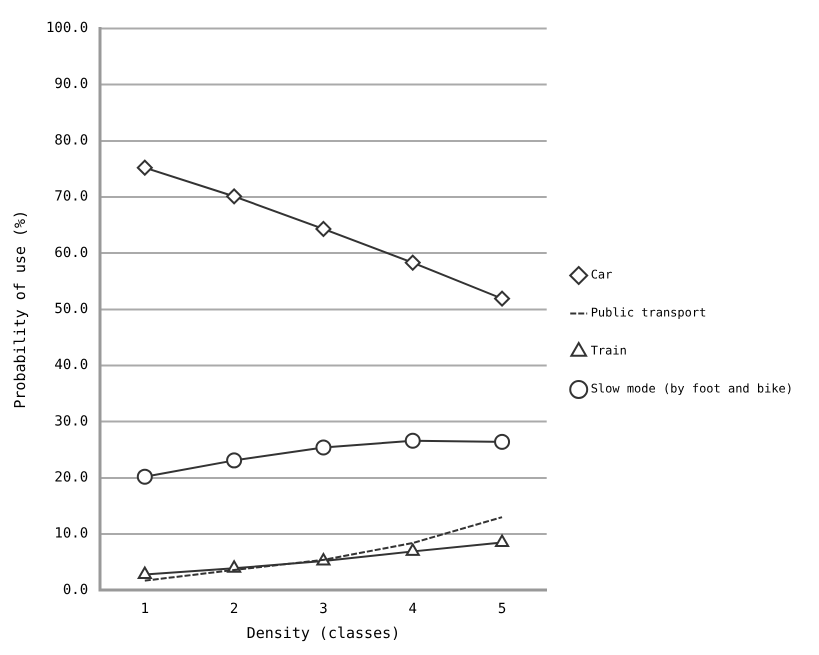 This screenshot has height=655, width=819. What do you see at coordinates (234, 609) in the screenshot?
I see `x-tick-label: 2` at bounding box center [234, 609].